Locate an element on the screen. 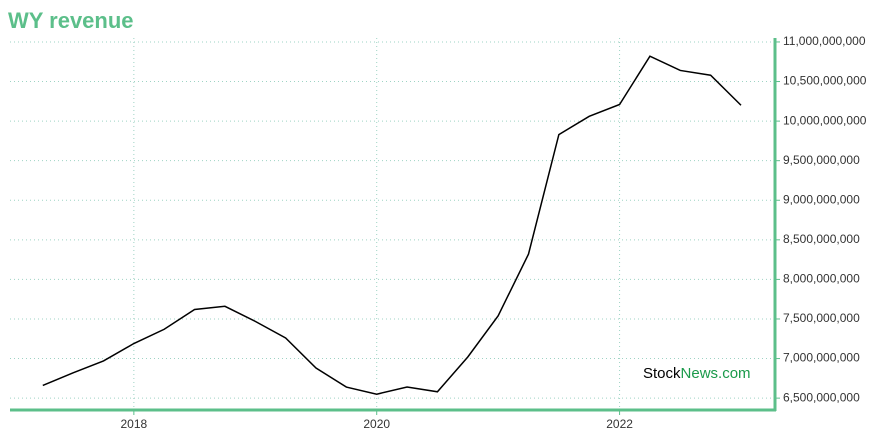 This screenshot has width=880, height=440. watermark: StockNews.com is located at coordinates (697, 373).